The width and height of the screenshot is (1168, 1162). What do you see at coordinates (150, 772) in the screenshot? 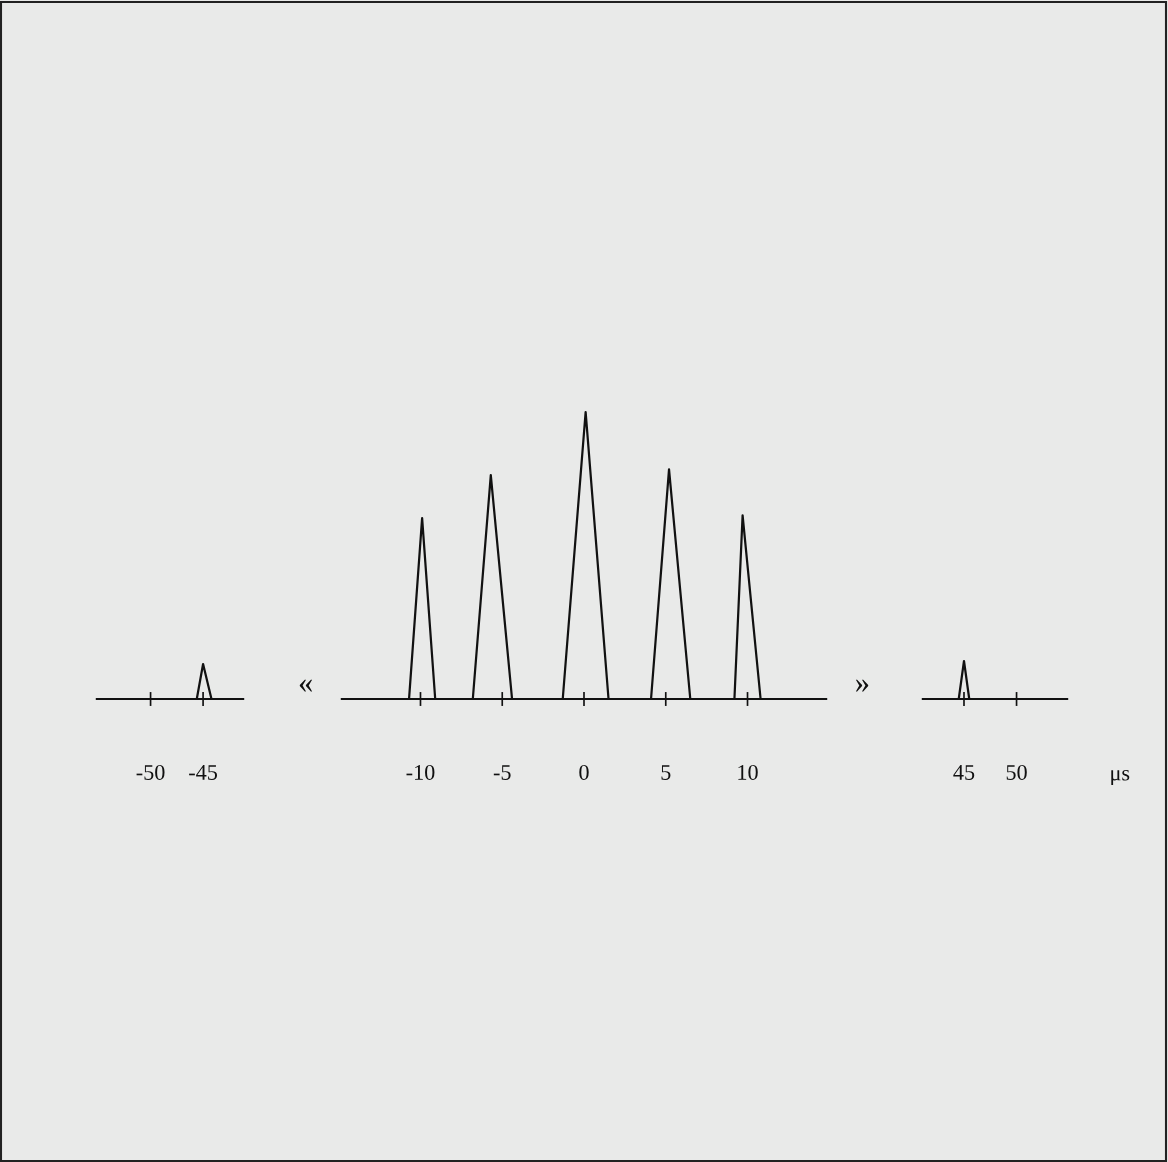
I see `x-tick-label: -50` at bounding box center [150, 772].